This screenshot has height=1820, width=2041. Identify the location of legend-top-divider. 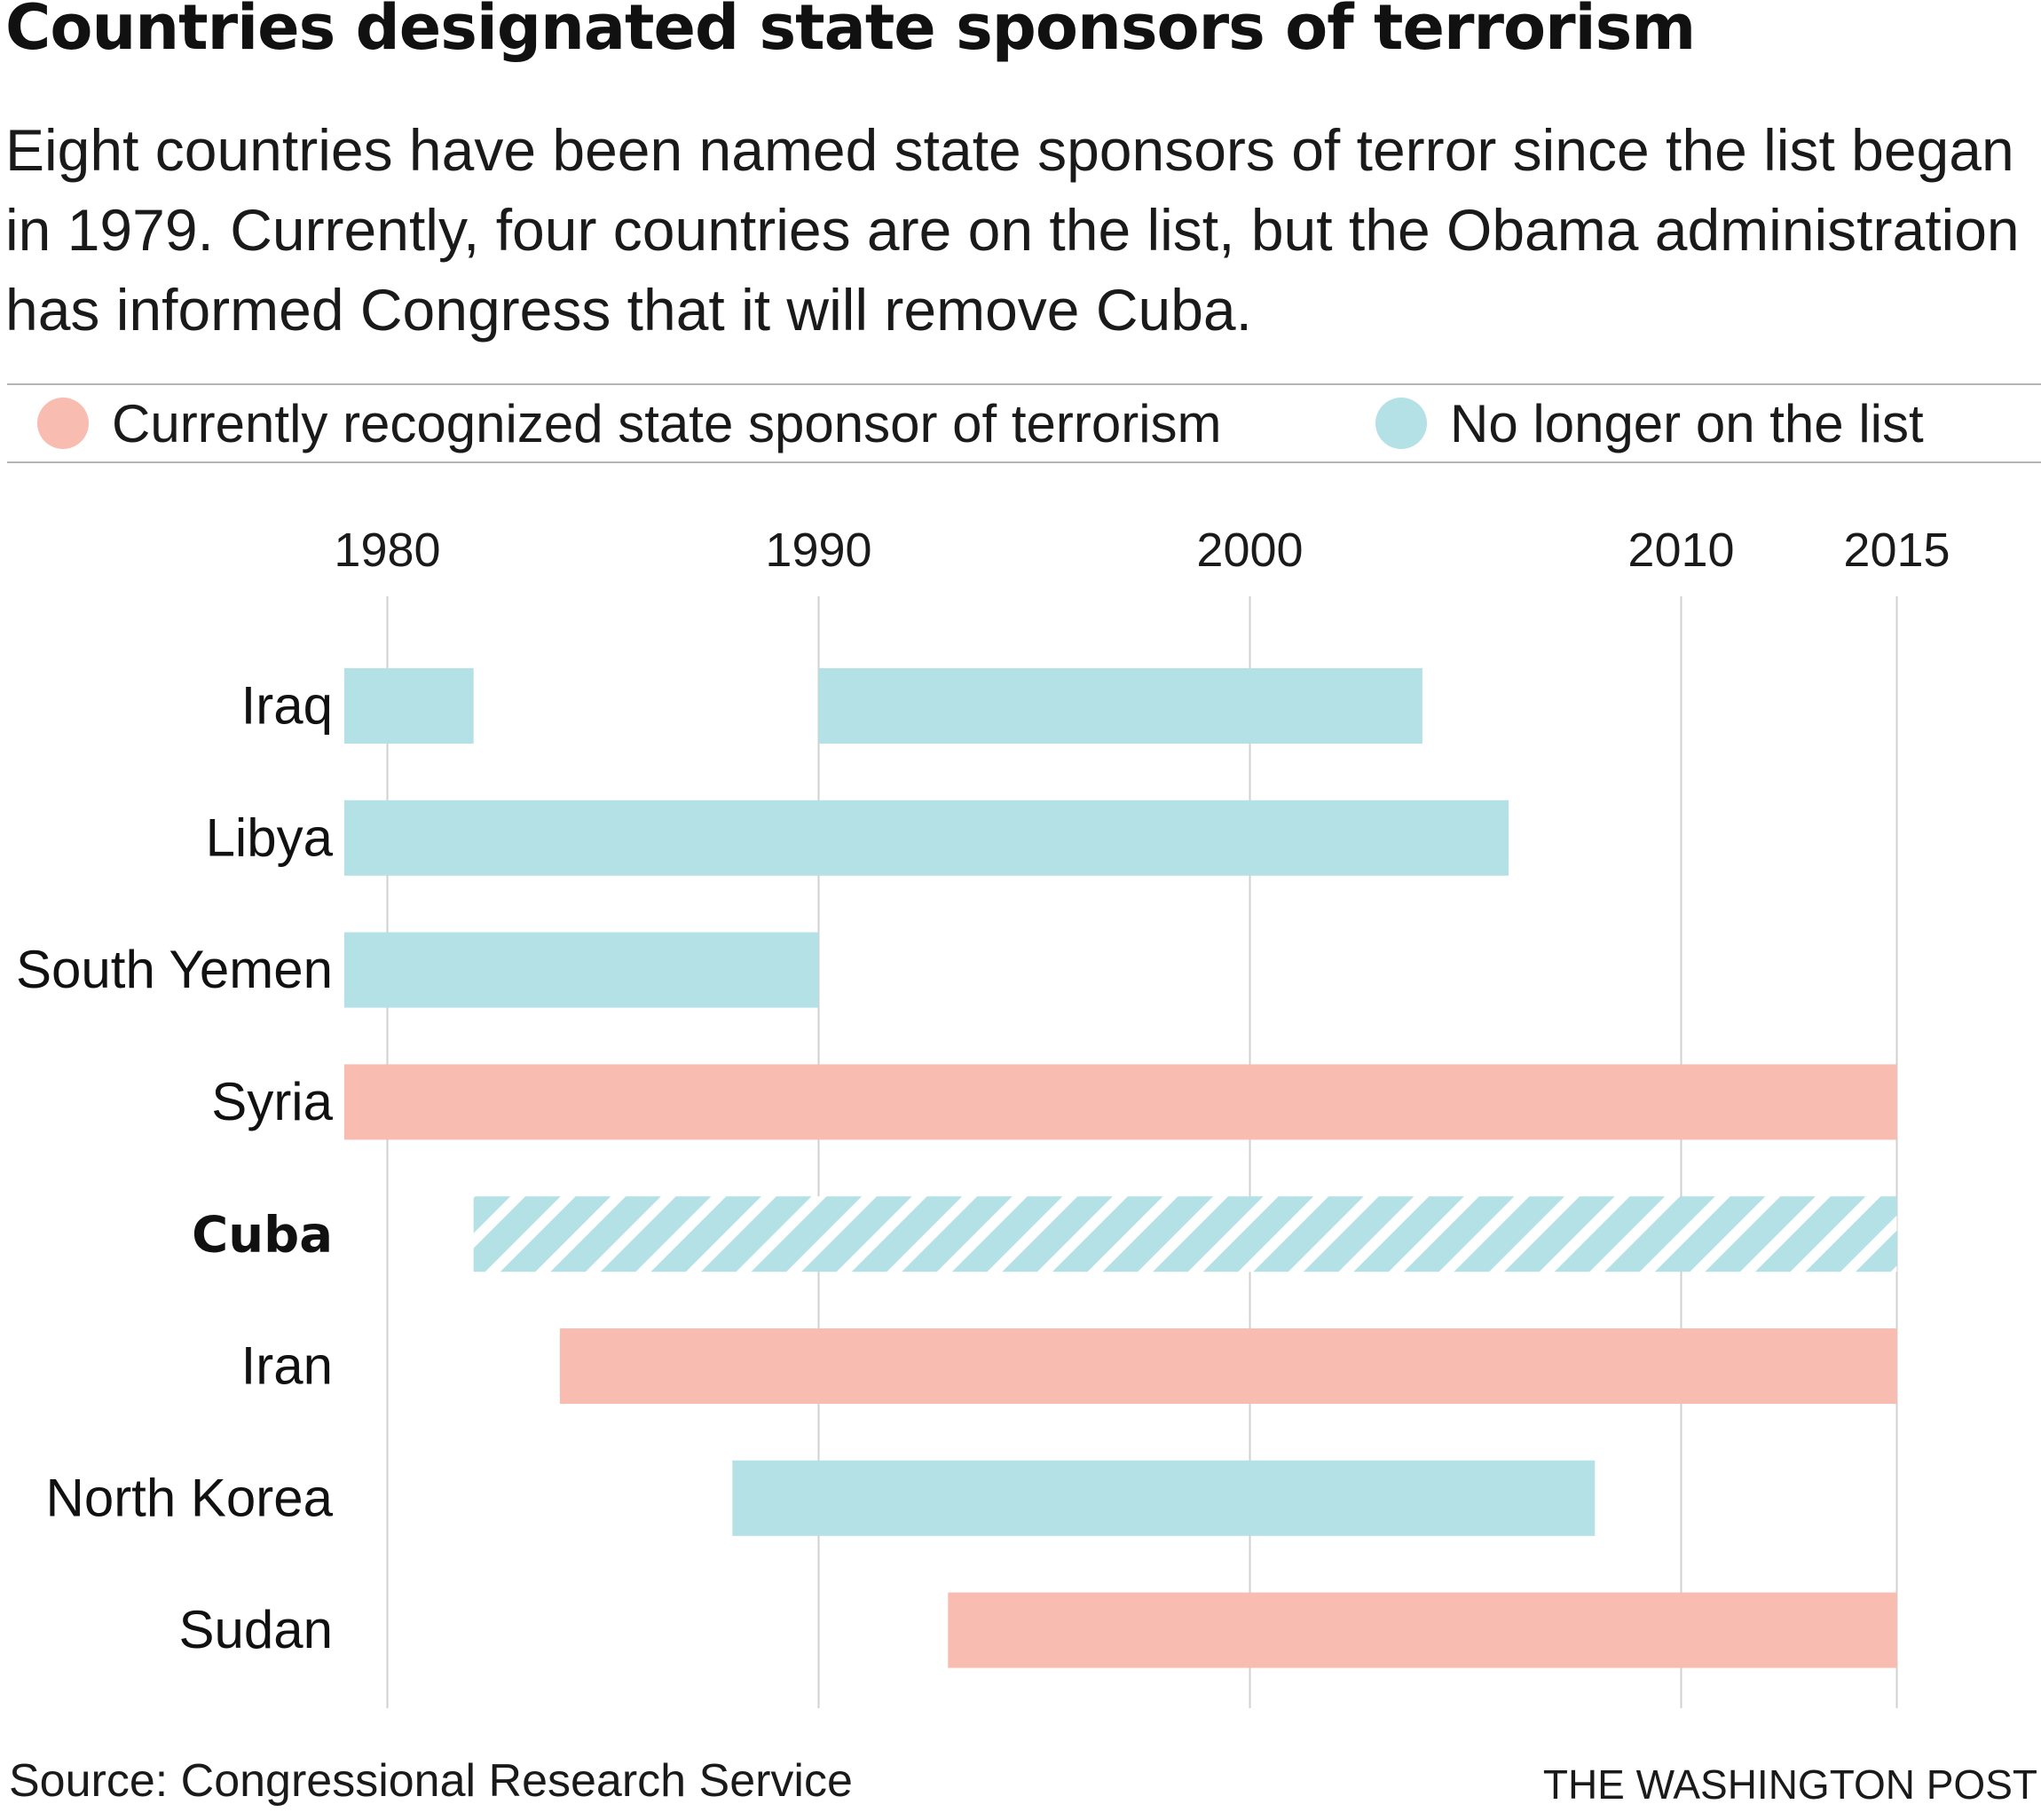
(1024, 384).